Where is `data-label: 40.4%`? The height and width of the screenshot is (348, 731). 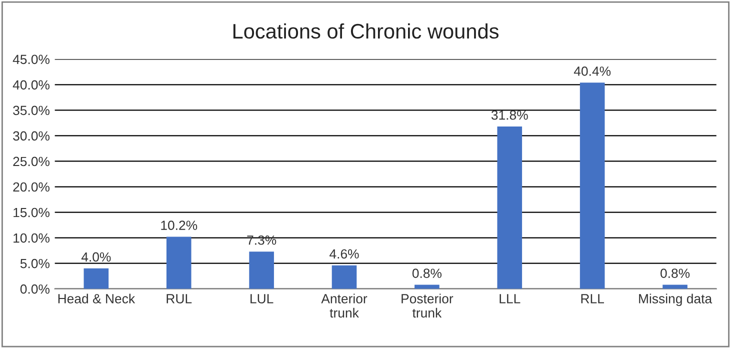
data-label: 40.4% is located at coordinates (592, 71).